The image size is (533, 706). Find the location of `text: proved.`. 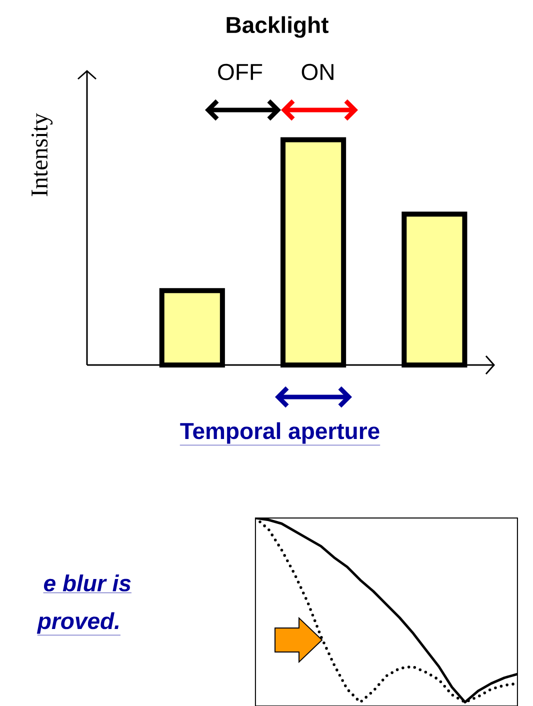

text: proved. is located at coordinates (77, 623).